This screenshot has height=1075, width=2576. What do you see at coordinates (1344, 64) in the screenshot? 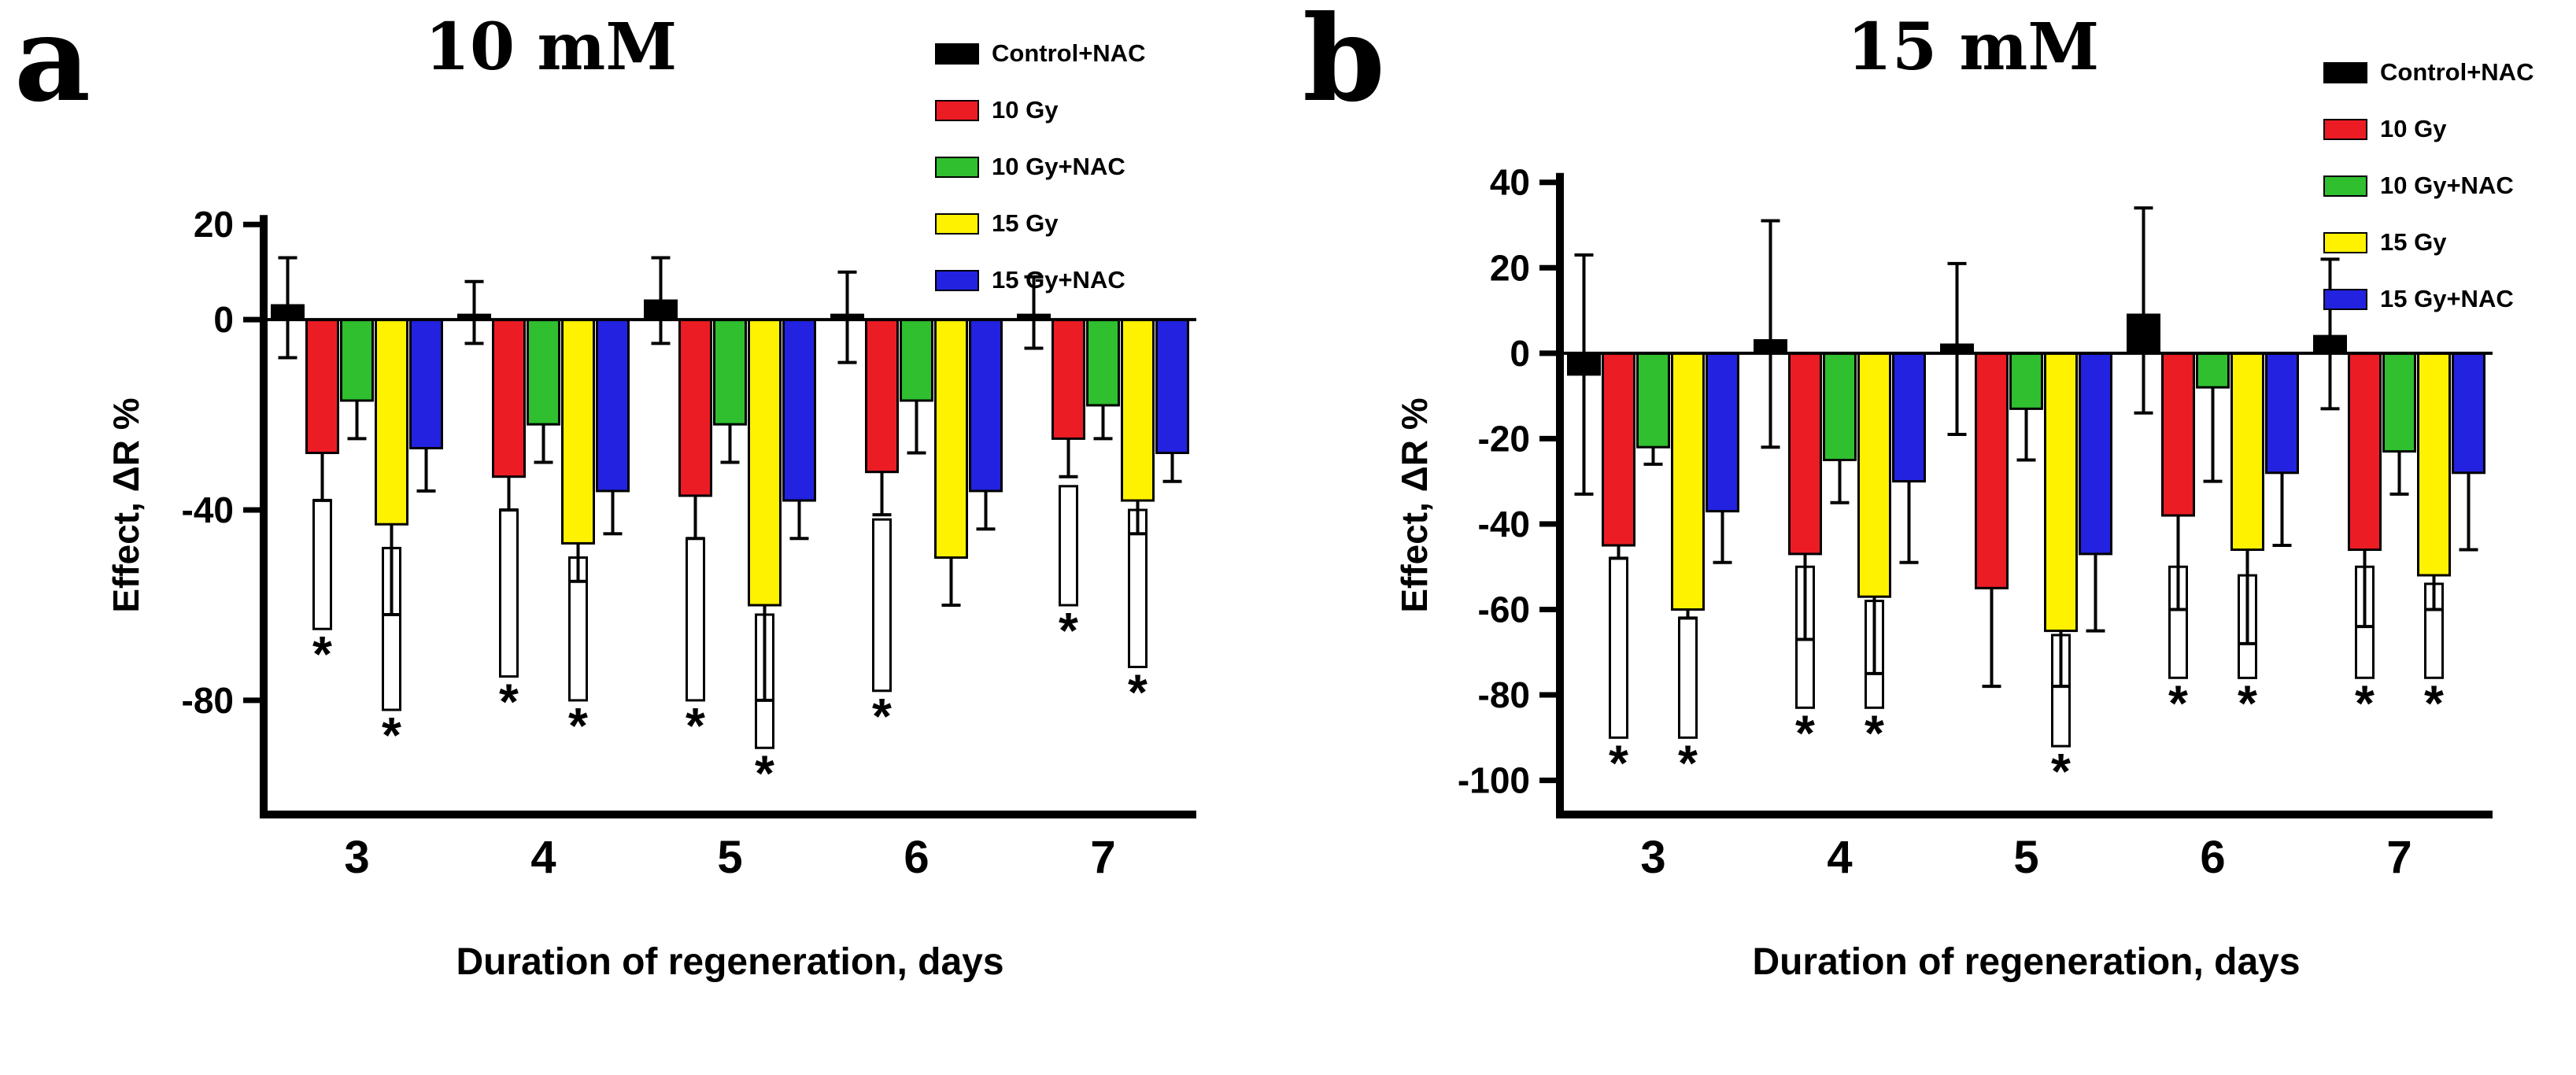
I see `panel-letter-b: b` at bounding box center [1344, 64].